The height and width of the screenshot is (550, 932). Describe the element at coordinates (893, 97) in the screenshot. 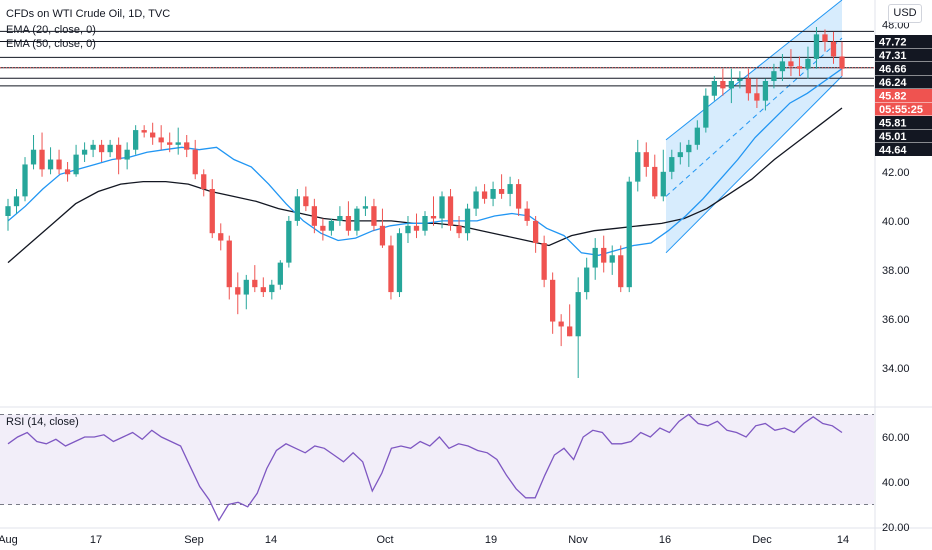

I see `price-badge-label: 45.82` at that location.